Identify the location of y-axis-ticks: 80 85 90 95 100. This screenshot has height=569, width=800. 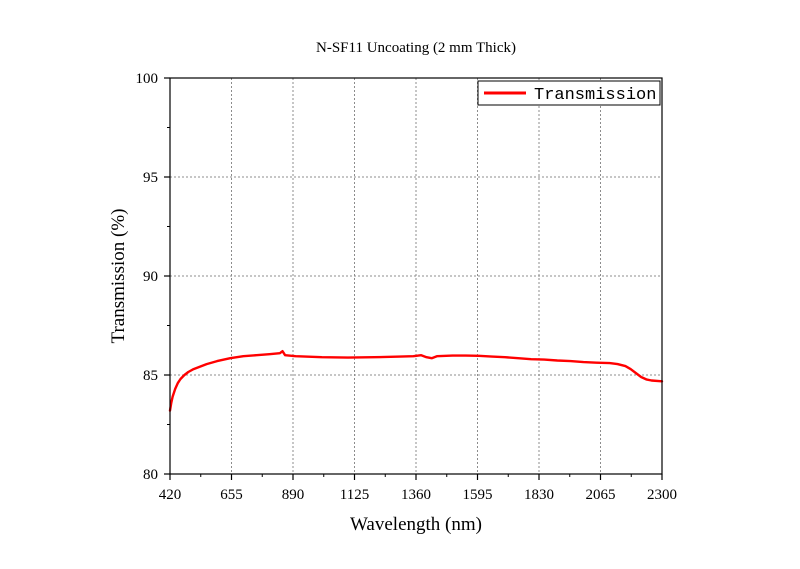
(153, 277).